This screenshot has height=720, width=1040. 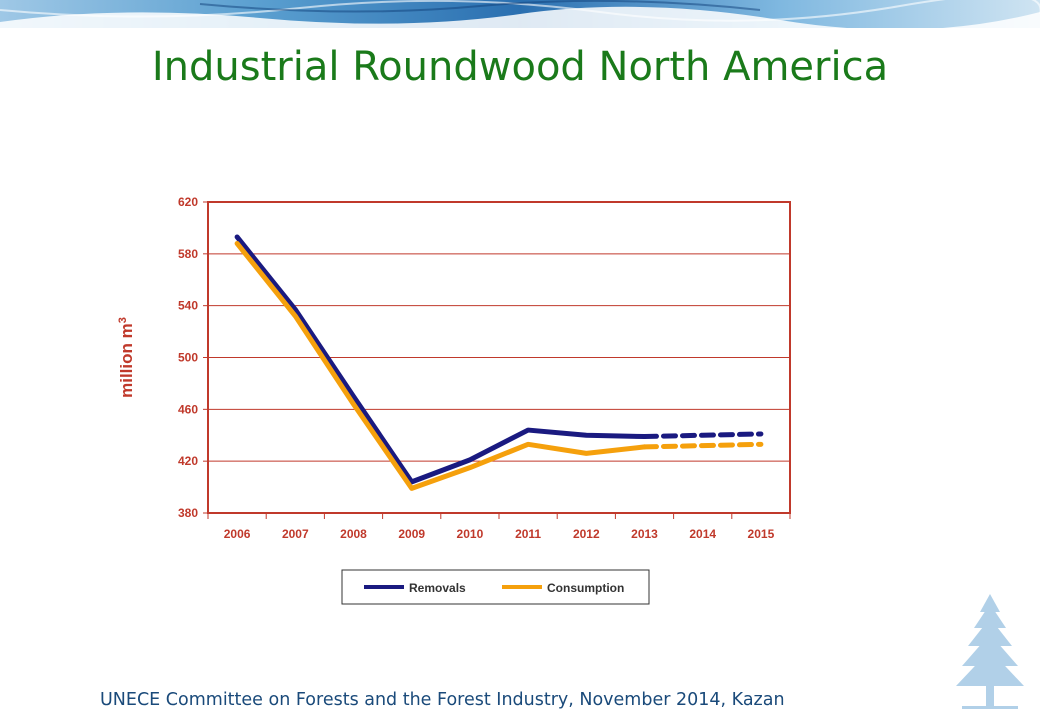 I want to click on x-tick-label: 2007, so click(x=295, y=534).